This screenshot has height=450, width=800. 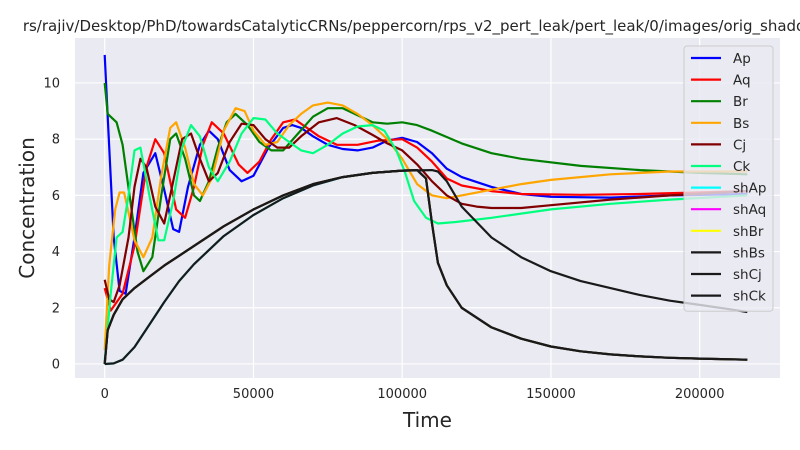 What do you see at coordinates (742, 81) in the screenshot?
I see `legend-label-aq: Aq` at bounding box center [742, 81].